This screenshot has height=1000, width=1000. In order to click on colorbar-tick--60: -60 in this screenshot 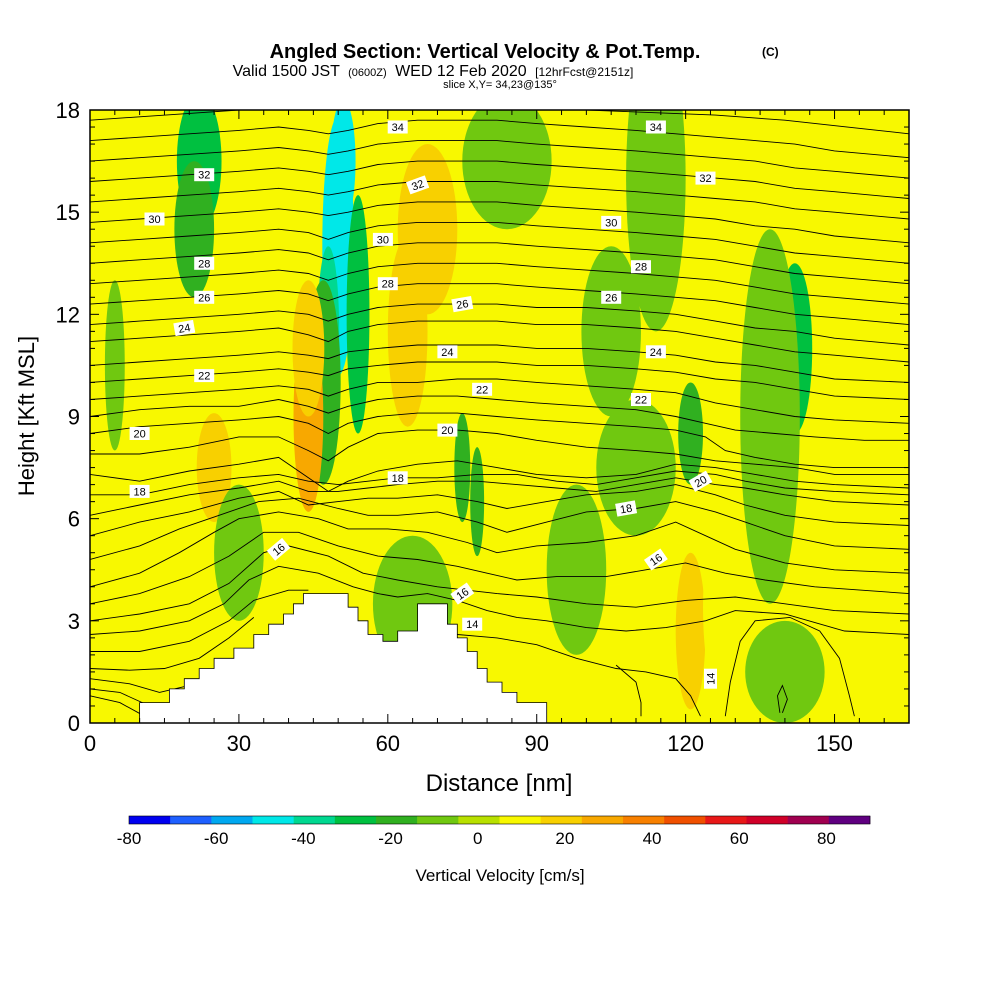, I will do `click(216, 838)`.